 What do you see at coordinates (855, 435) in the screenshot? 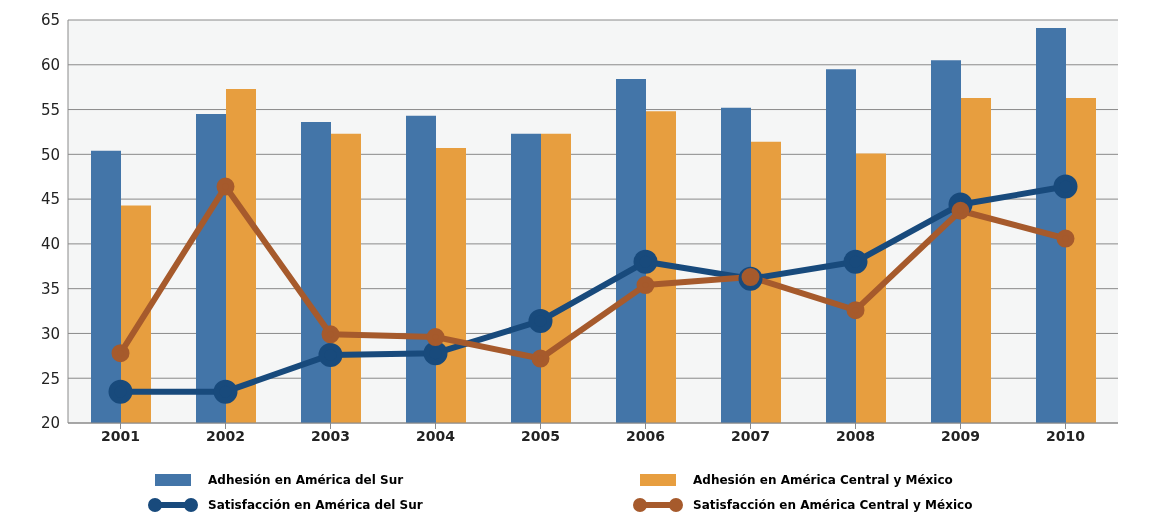
I see `x-tick-label: 2008` at bounding box center [855, 435].